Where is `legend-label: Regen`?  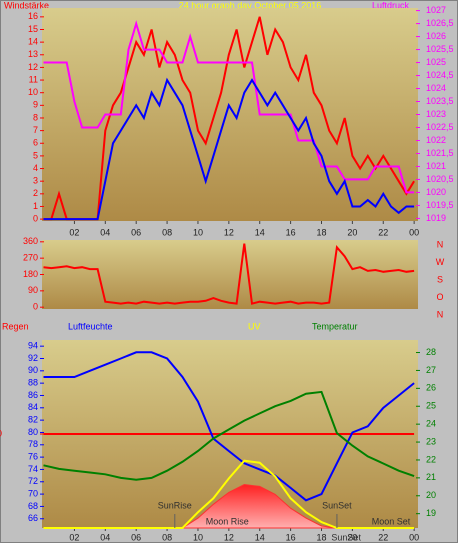
legend-label: Regen is located at coordinates (15, 326).